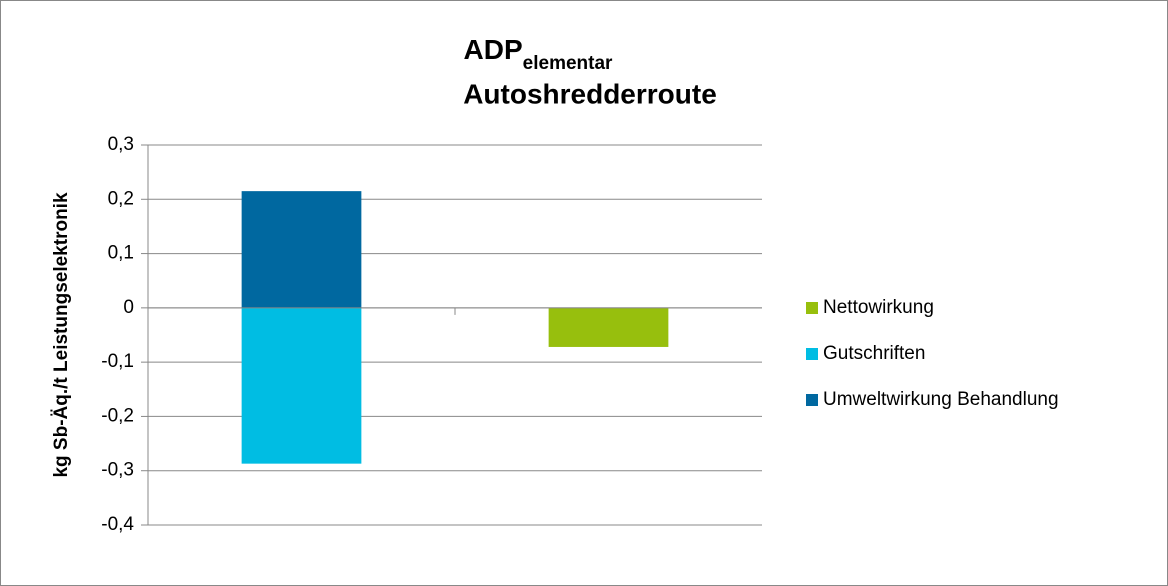 This screenshot has height=586, width=1168. What do you see at coordinates (117, 361) in the screenshot?
I see `y-tick-label: -0,1` at bounding box center [117, 361].